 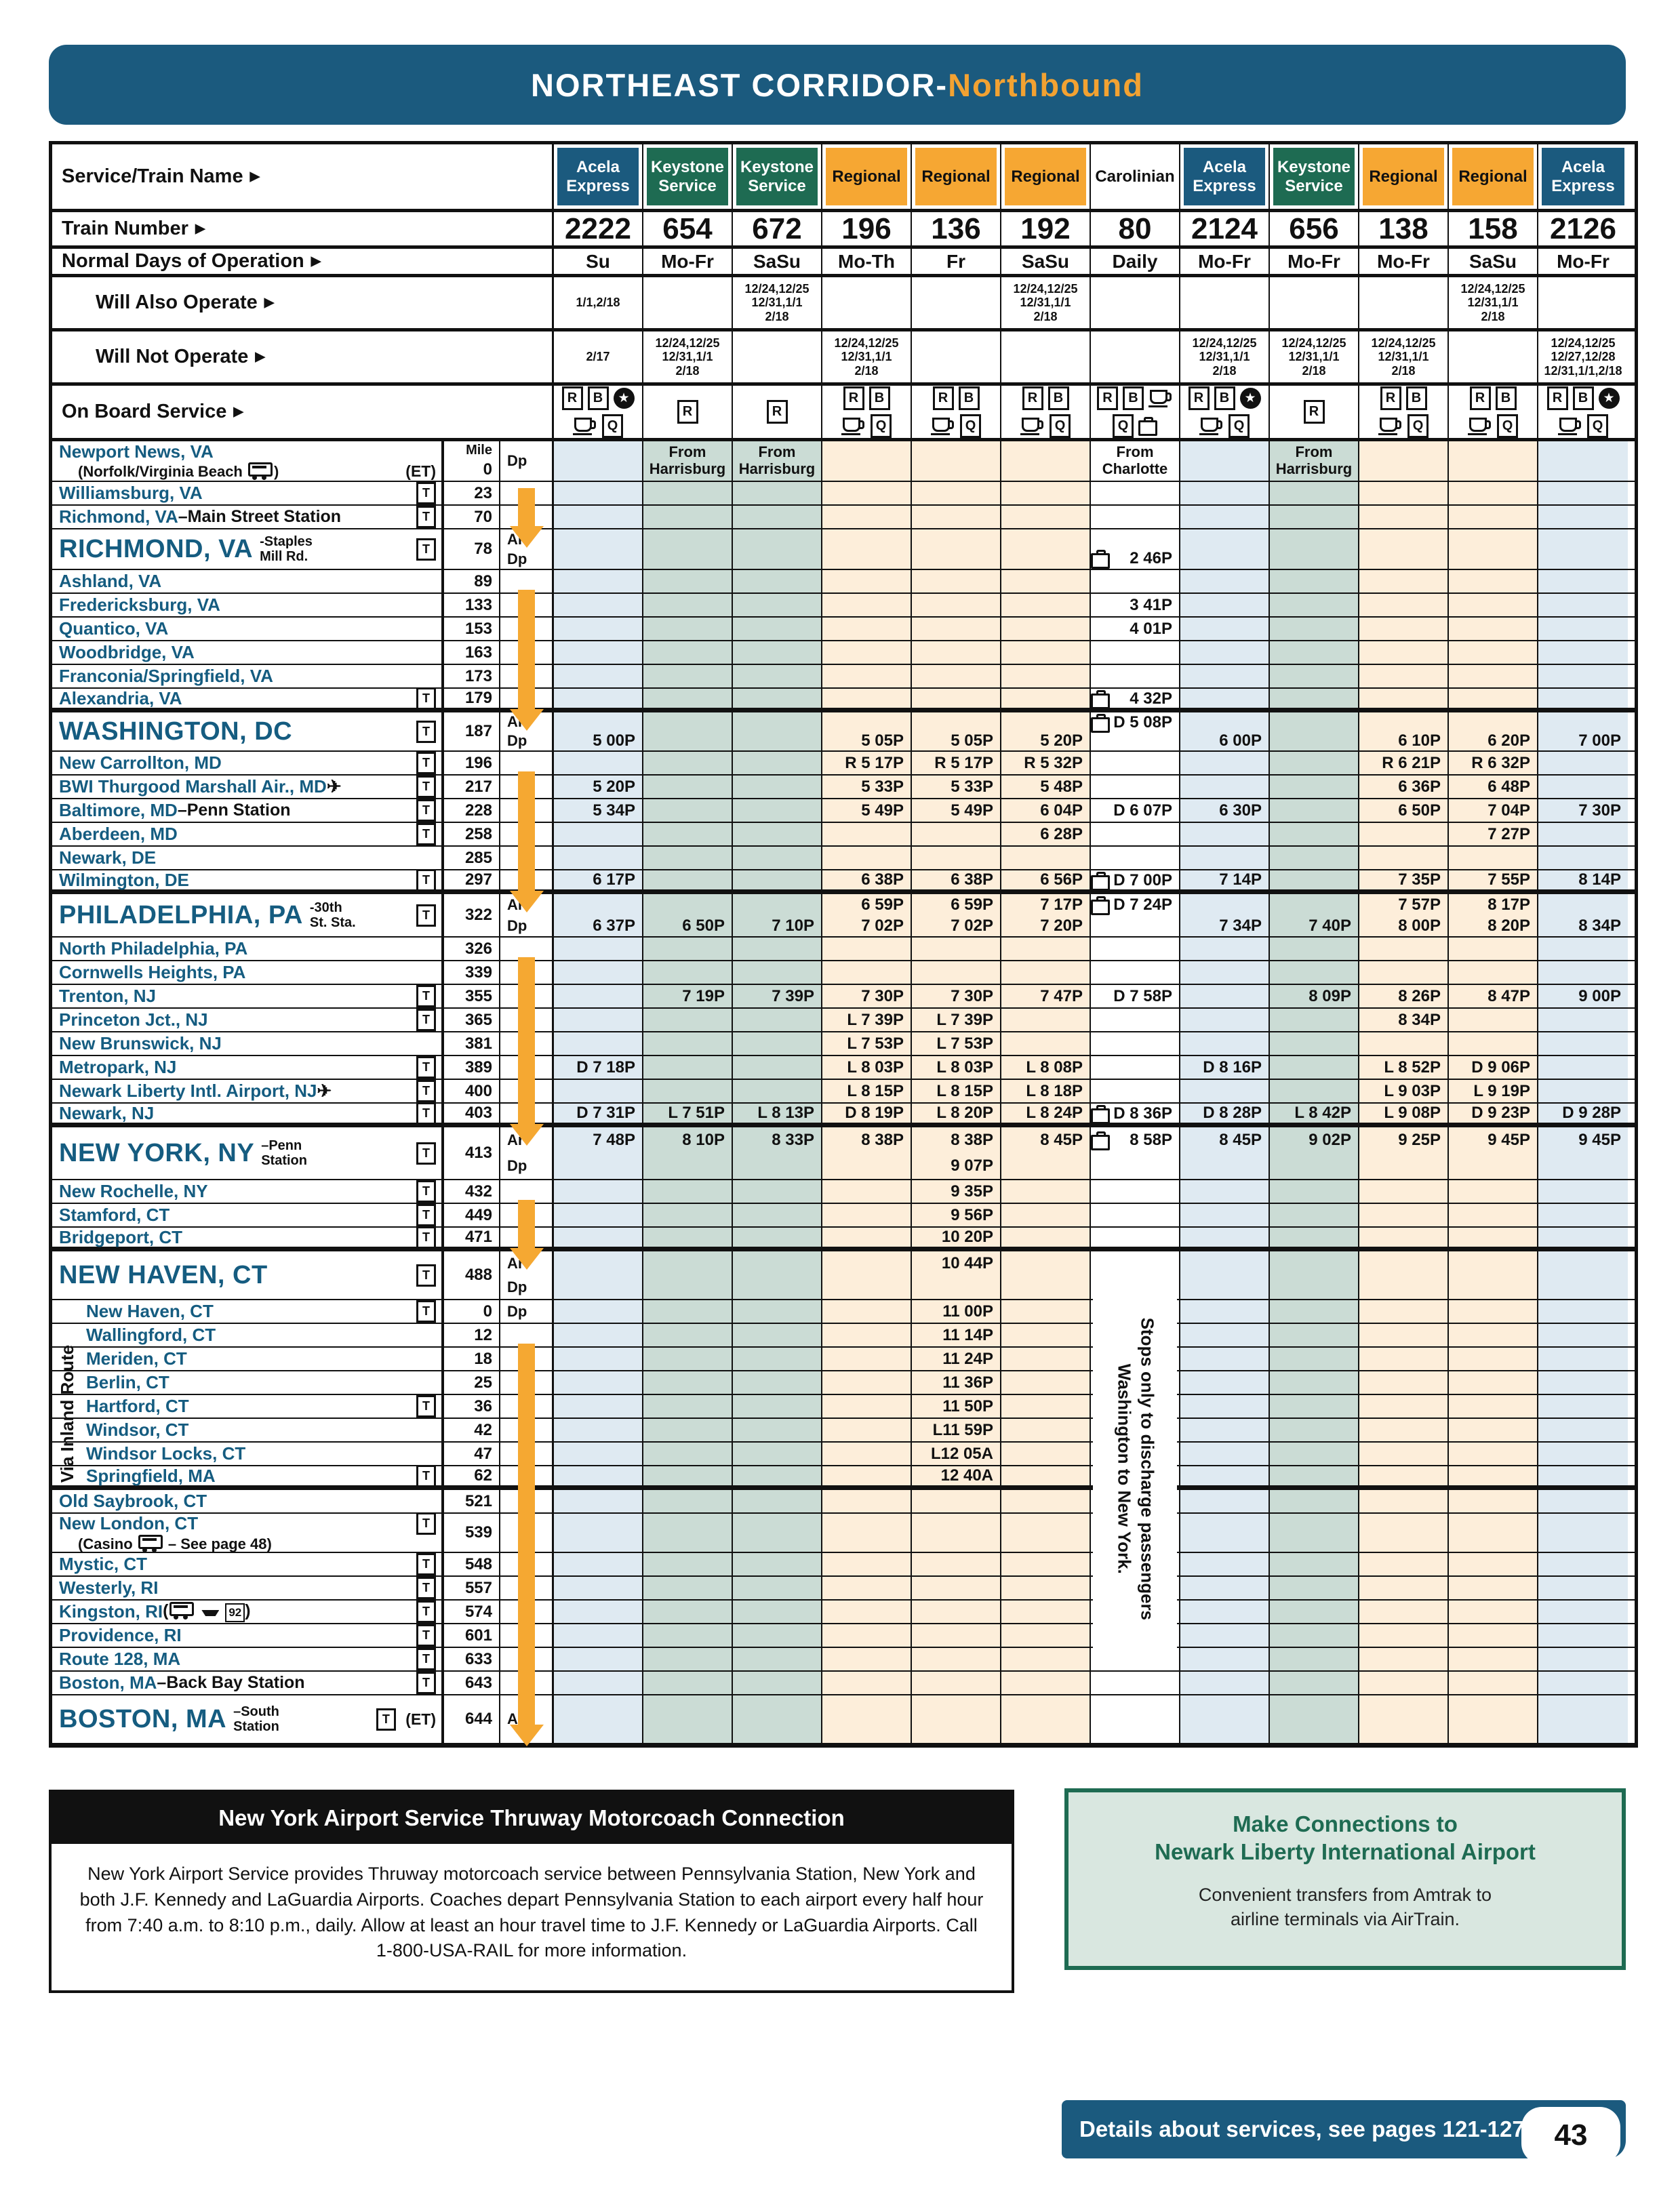 What do you see at coordinates (1599, 810) in the screenshot?
I see `time-value: 7 30P` at bounding box center [1599, 810].